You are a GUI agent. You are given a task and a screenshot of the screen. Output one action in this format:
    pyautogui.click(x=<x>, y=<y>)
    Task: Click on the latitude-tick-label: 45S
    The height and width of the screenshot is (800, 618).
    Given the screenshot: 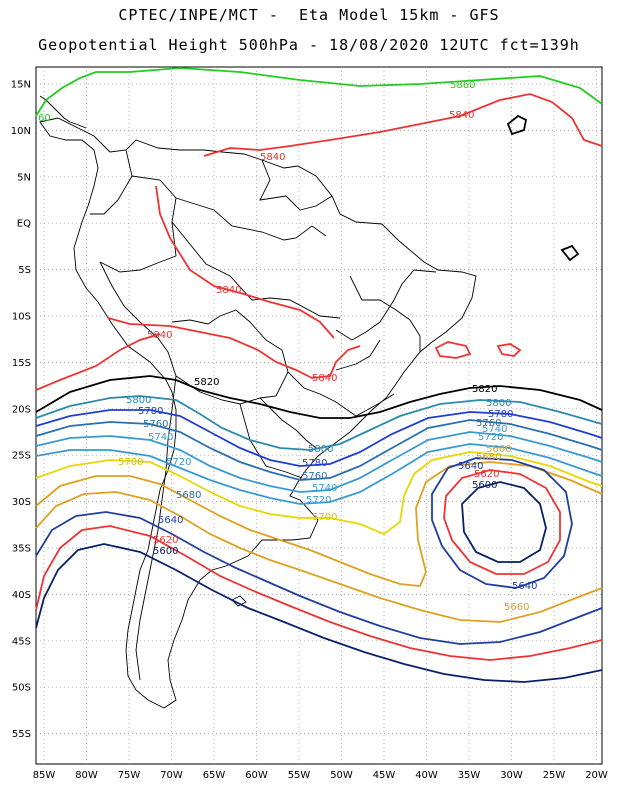 What is the action you would take?
    pyautogui.click(x=21, y=641)
    